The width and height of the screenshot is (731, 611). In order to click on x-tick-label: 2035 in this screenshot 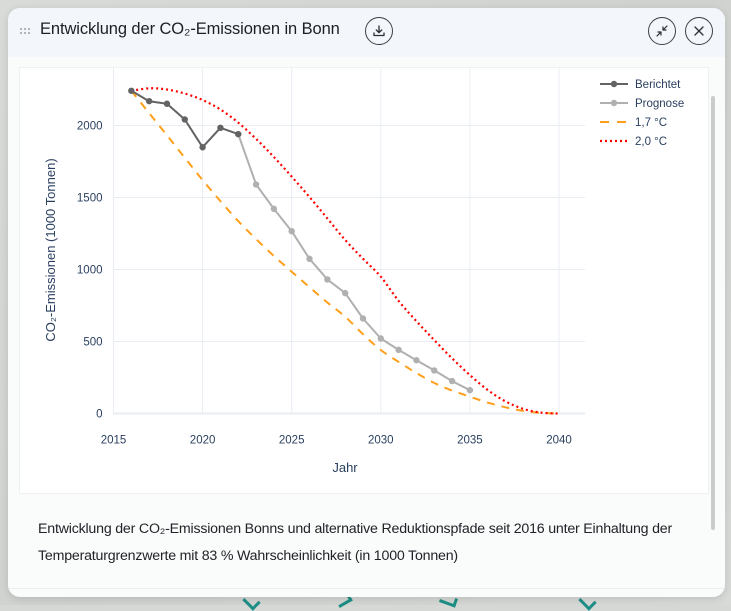, I will do `click(470, 441)`.